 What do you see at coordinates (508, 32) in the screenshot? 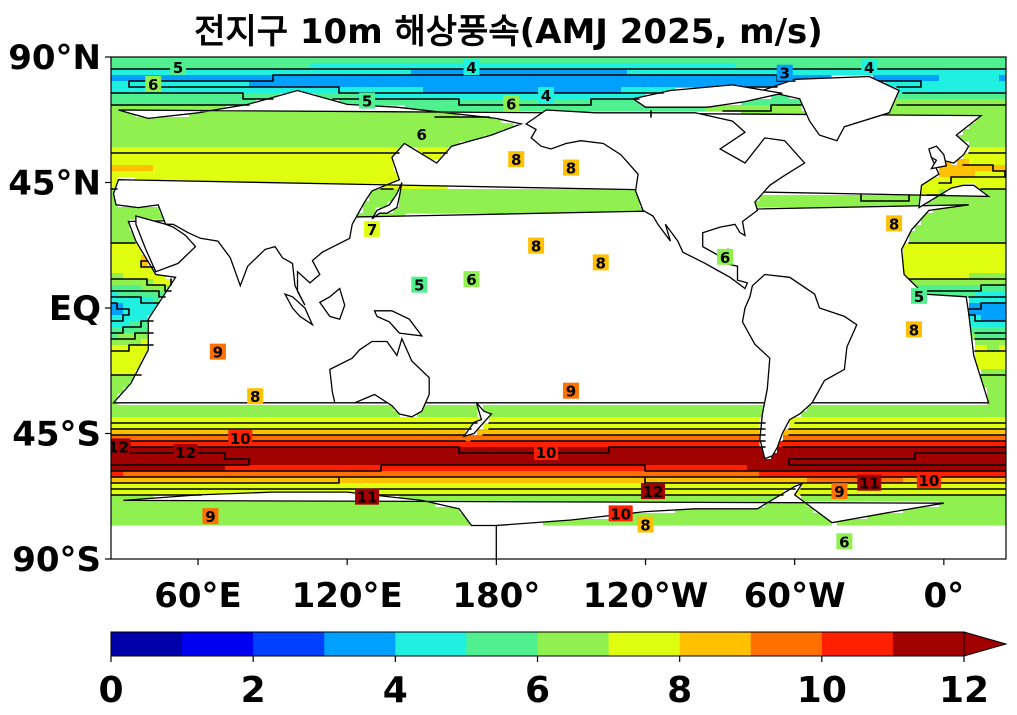
I see `map-title: 전지구 10m 해상풍속(AMJ 2025, m/s)` at bounding box center [508, 32].